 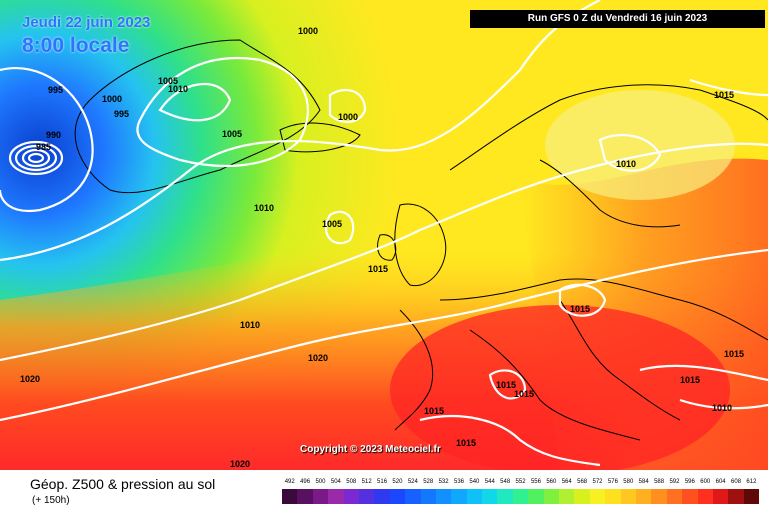 What do you see at coordinates (617, 19) in the screenshot?
I see `run-info: Run GFS 0 Z du Vendredi 16 juin 2023` at bounding box center [617, 19].